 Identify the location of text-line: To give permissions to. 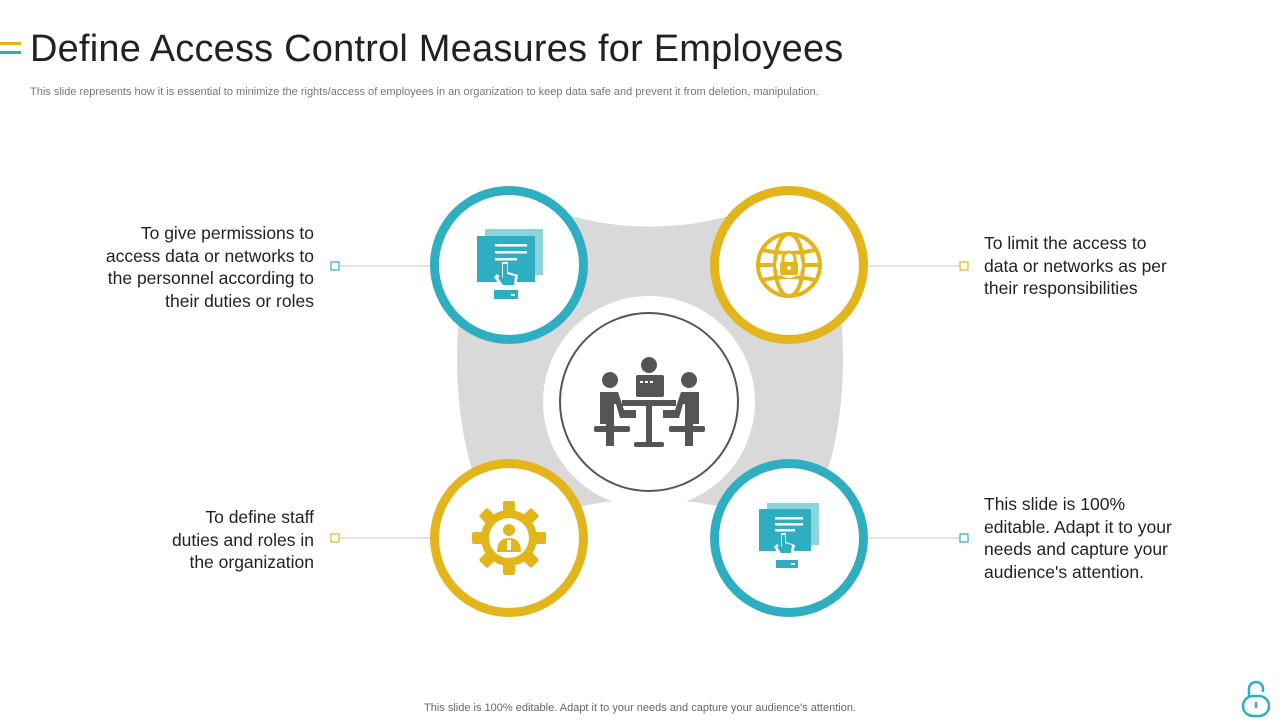
(227, 233).